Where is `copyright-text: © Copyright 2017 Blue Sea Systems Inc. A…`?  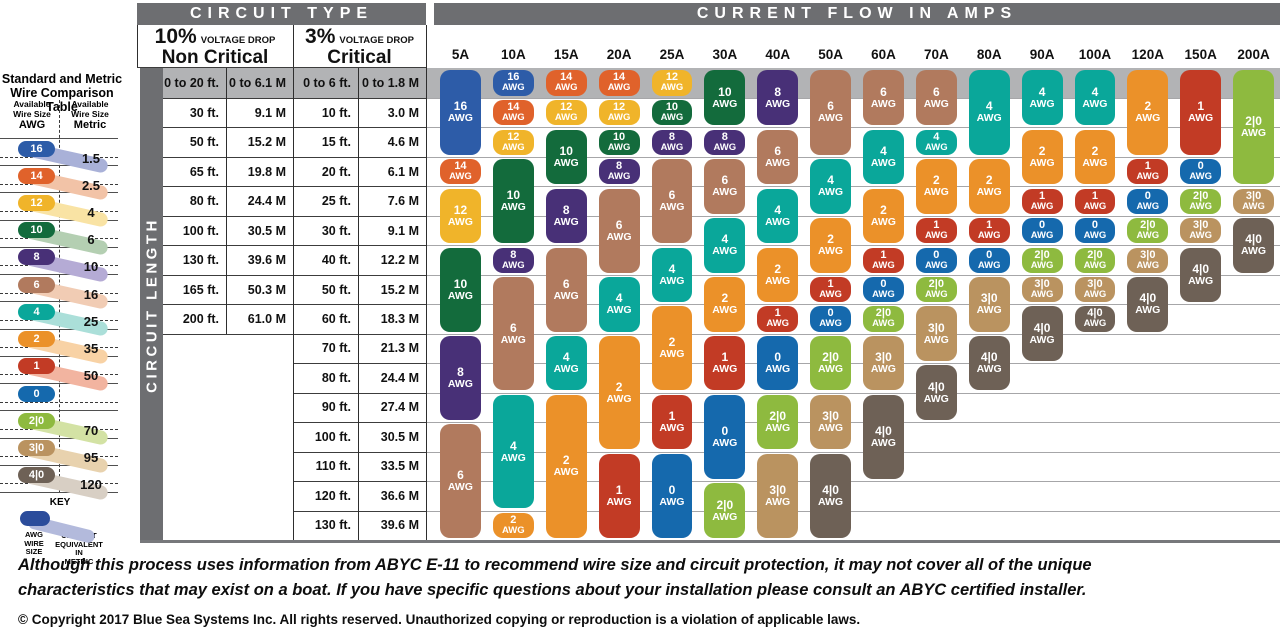
copyright-text: © Copyright 2017 Blue Sea Systems Inc. A… is located at coordinates (439, 619).